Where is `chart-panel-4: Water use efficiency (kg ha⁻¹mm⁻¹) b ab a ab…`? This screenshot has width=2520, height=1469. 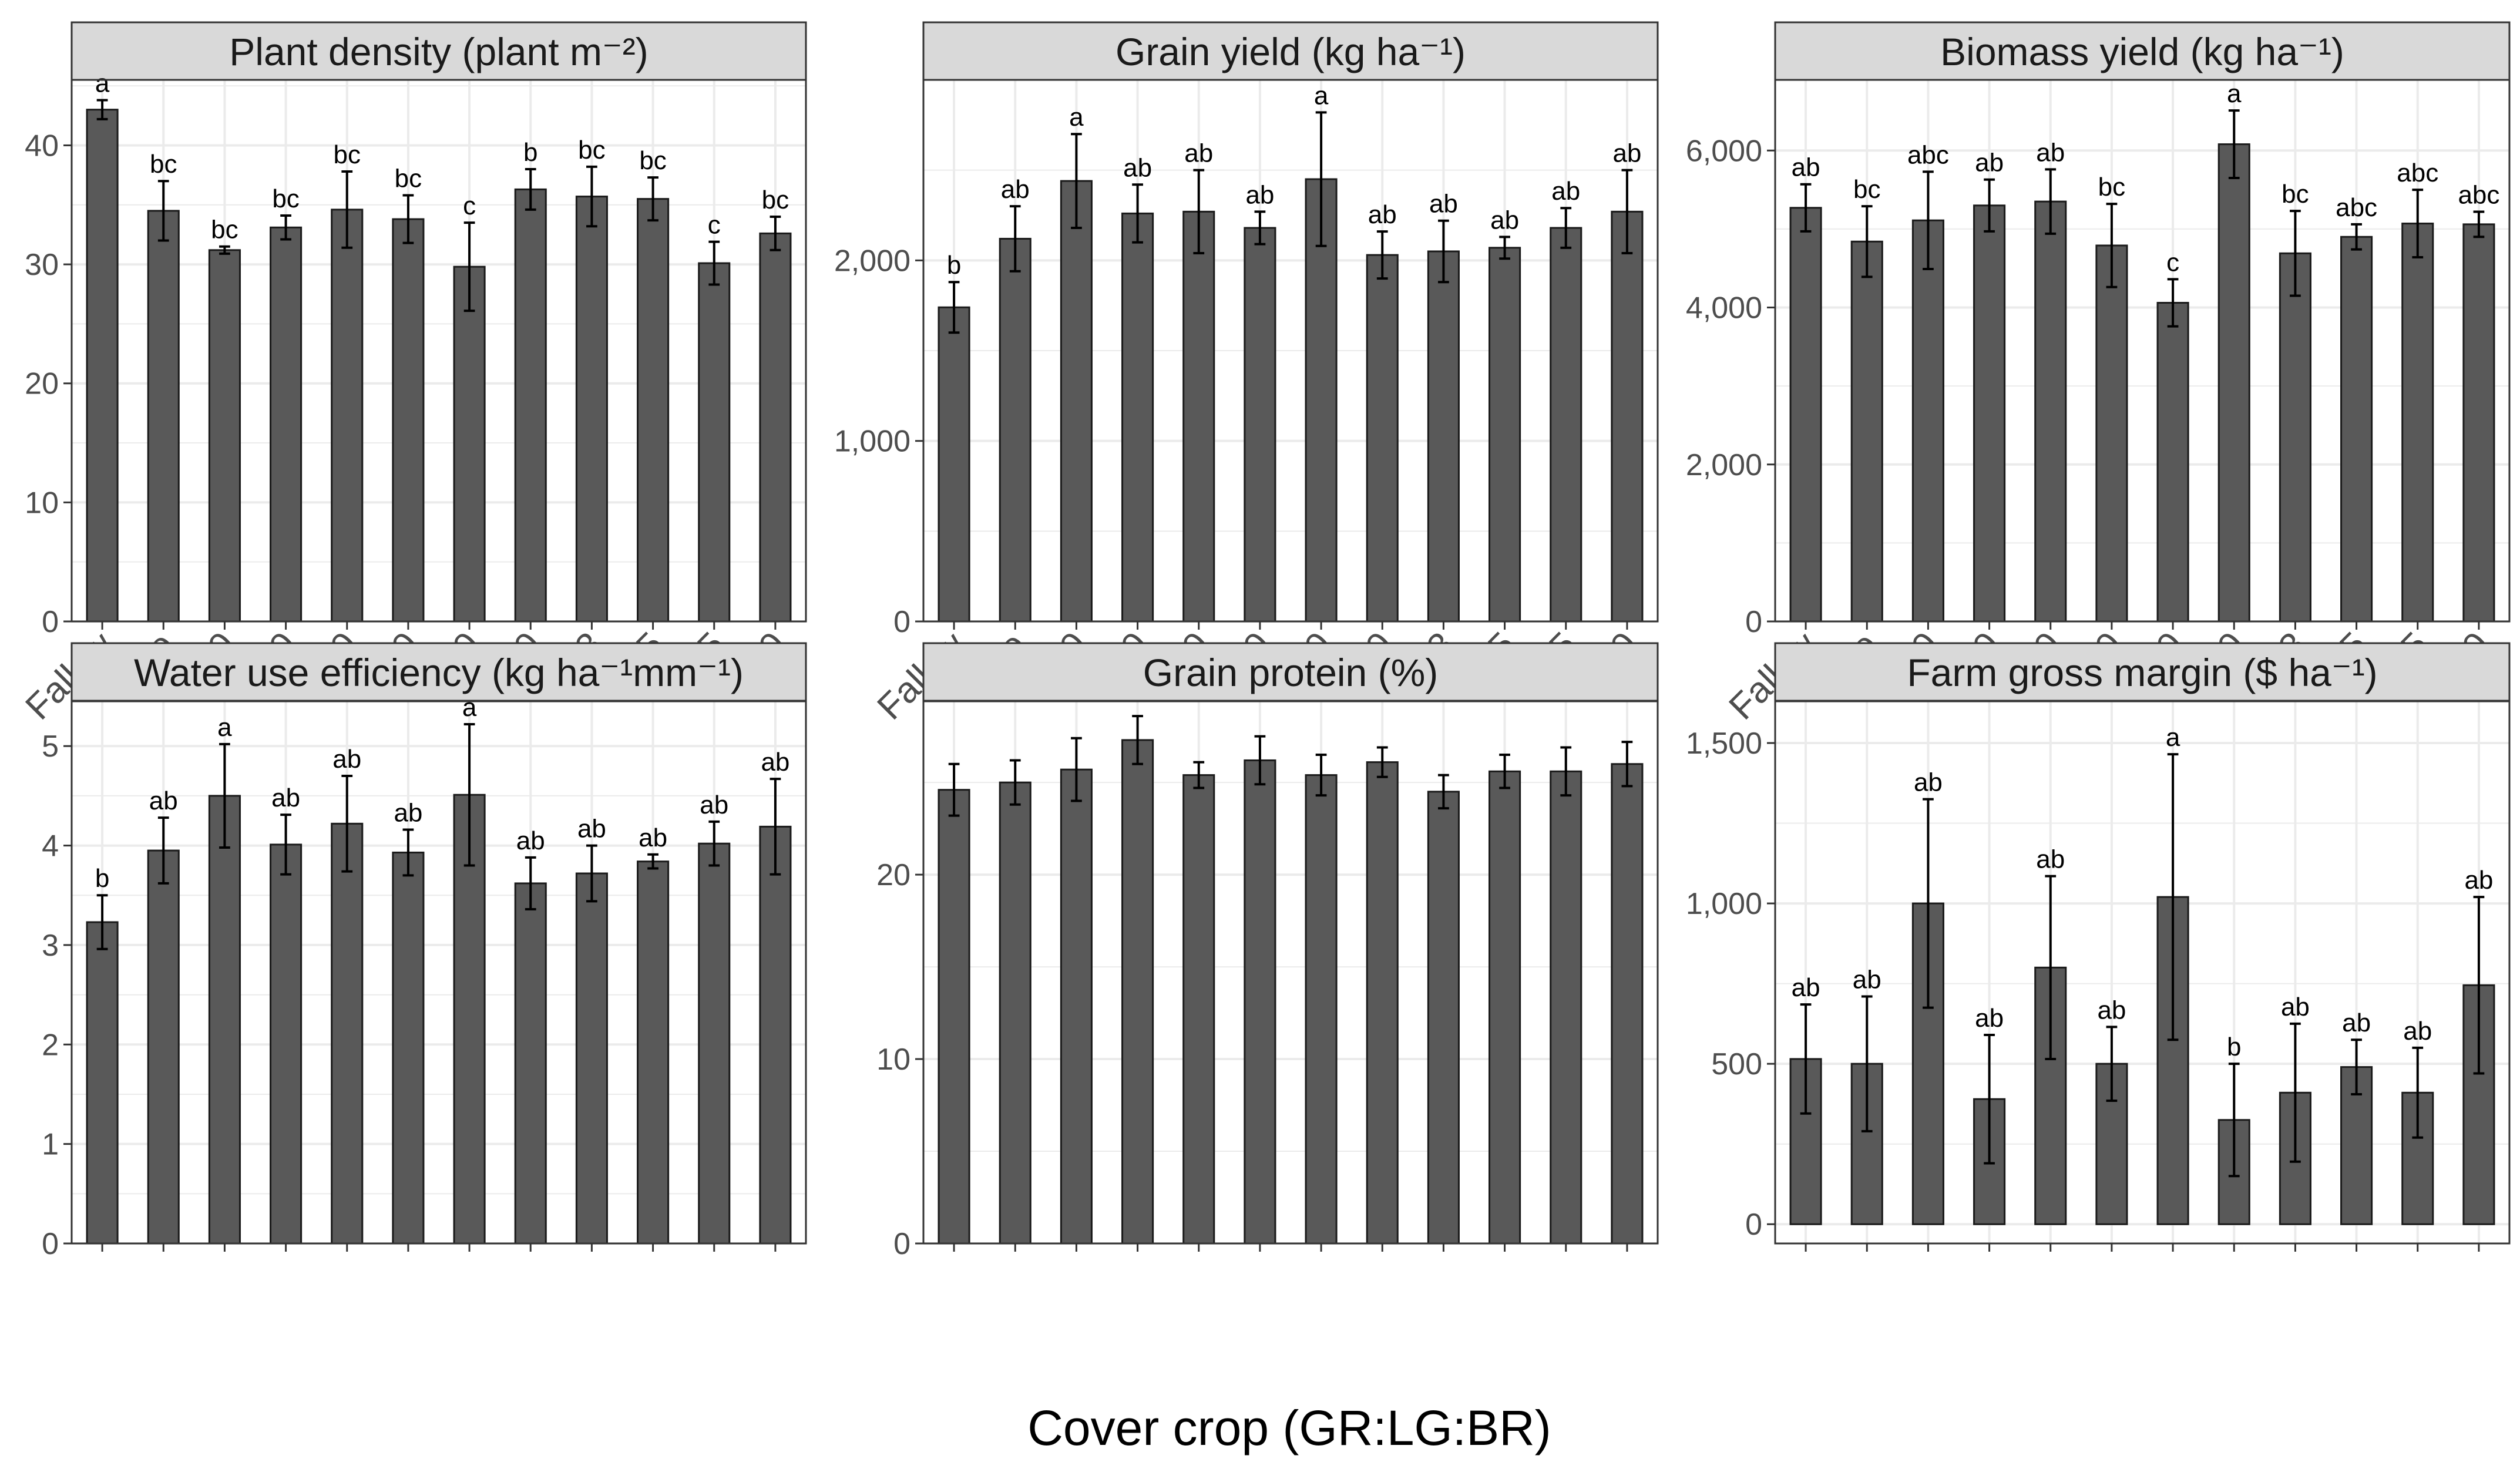
chart-panel-4: Water use efficiency (kg ha⁻¹mm⁻¹) b ab a ab… is located at coordinates (424, 952).